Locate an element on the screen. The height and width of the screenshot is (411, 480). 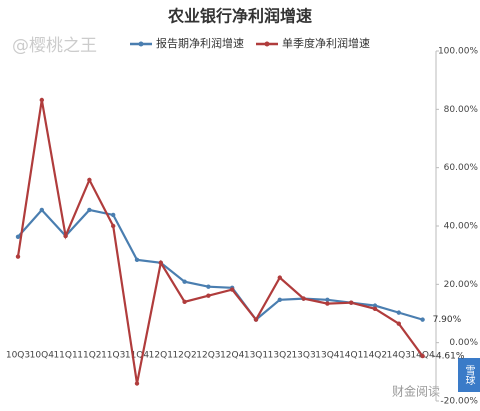
x-tick-label: 11Q2 is located at coordinates (89, 356).